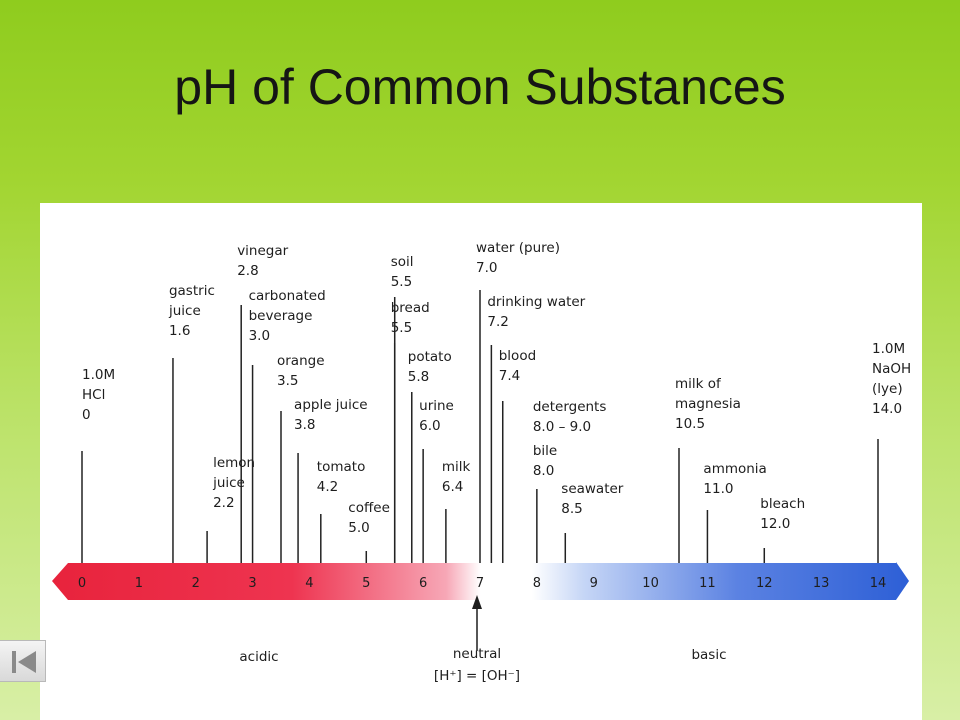 This screenshot has width=960, height=720. What do you see at coordinates (192, 291) in the screenshot?
I see `substance-label-line: gastric` at bounding box center [192, 291].